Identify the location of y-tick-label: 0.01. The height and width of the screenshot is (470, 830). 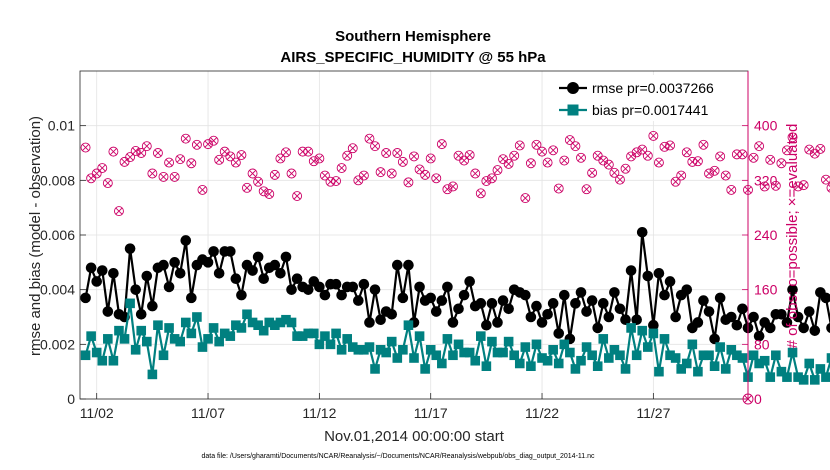
(61, 126).